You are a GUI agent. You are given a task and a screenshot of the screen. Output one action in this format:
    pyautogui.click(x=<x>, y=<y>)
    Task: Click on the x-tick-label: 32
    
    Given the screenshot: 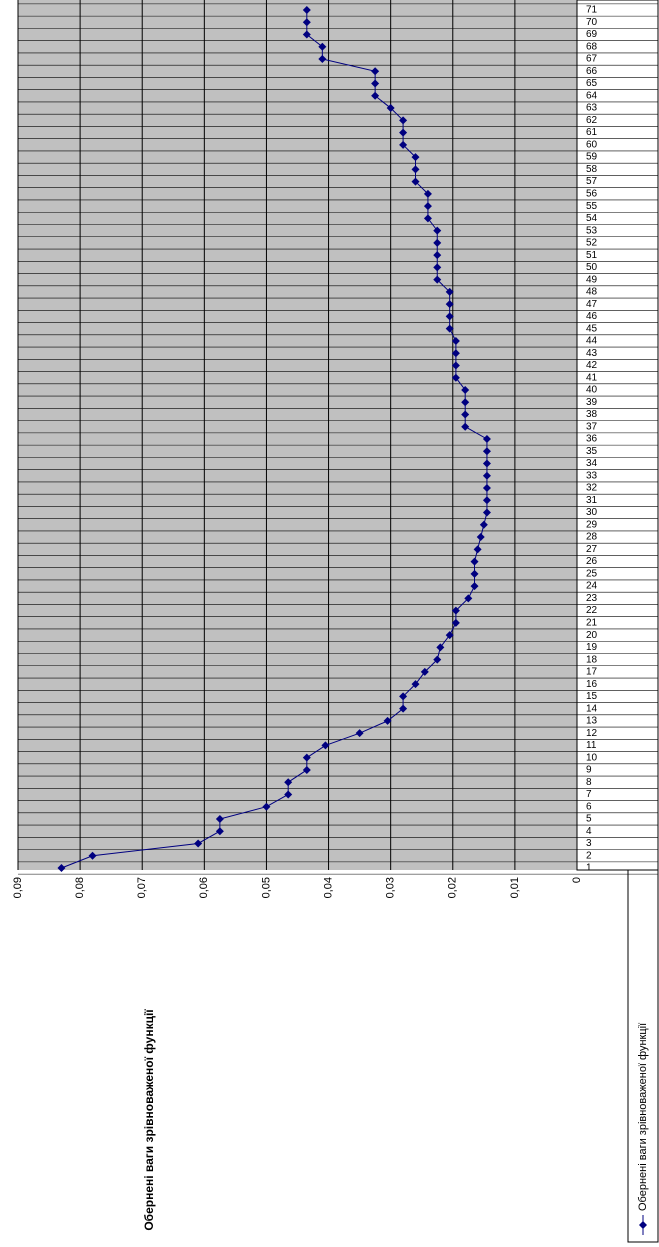 What is the action you would take?
    pyautogui.click(x=592, y=488)
    